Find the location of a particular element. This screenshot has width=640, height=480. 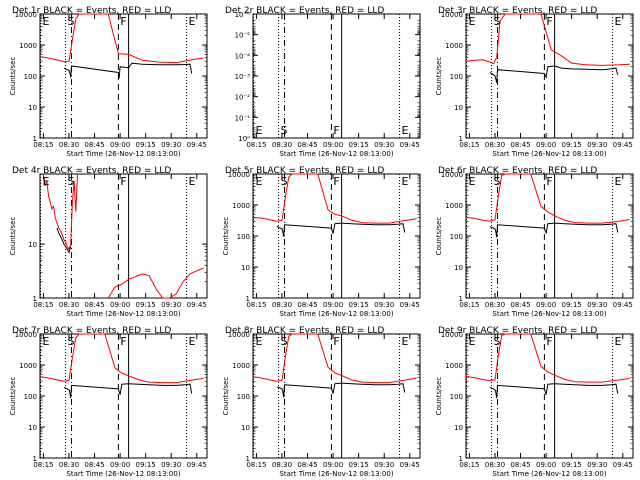

y-tick-label: 10⁻² is located at coordinates (243, 98).